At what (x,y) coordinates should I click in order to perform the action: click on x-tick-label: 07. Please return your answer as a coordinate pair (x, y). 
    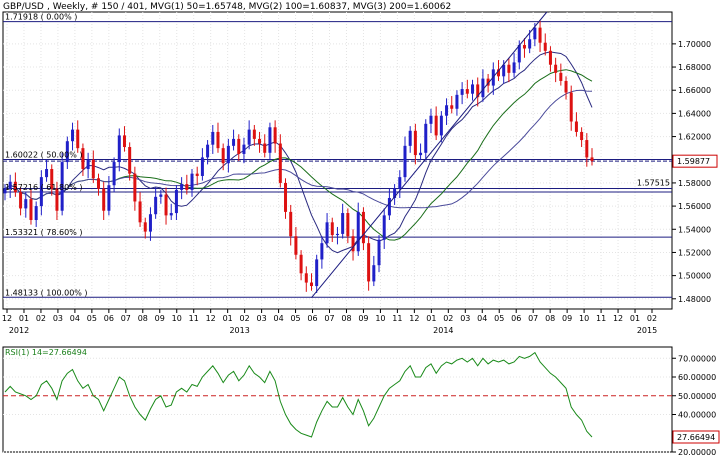
    Looking at the image, I should click on (126, 318).